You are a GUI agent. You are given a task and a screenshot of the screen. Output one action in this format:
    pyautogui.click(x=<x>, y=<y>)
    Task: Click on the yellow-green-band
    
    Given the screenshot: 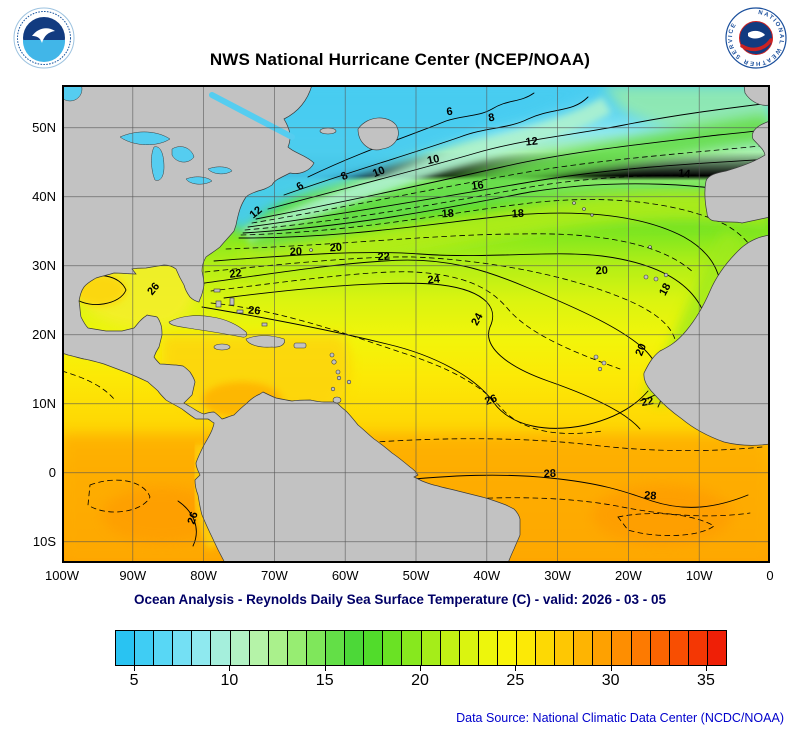 What is the action you would take?
    pyautogui.click(x=505, y=235)
    